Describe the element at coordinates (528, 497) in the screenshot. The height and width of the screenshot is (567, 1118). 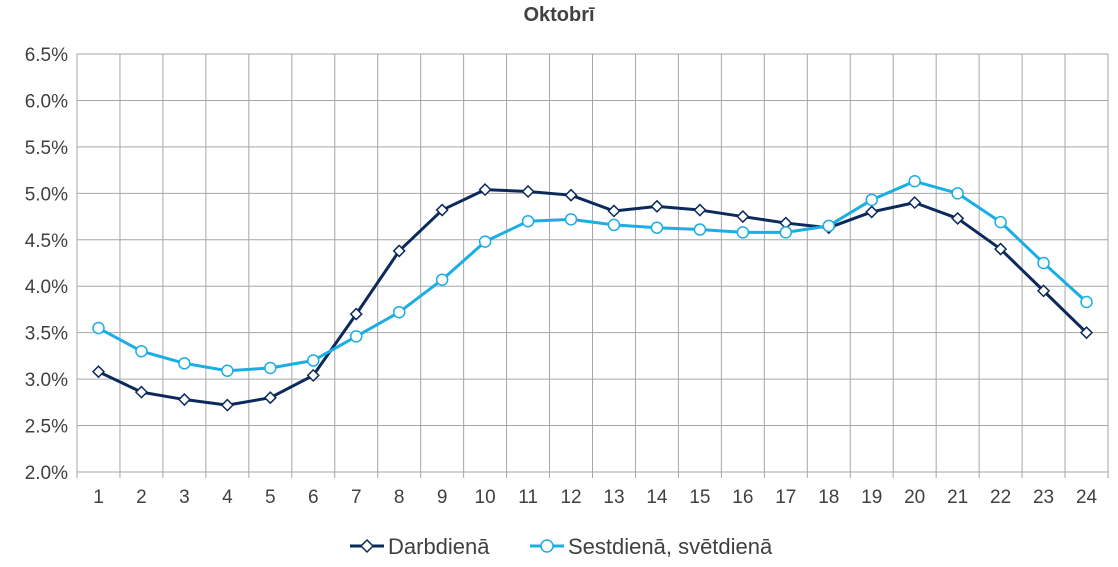
I see `x-tick-label: 11` at that location.